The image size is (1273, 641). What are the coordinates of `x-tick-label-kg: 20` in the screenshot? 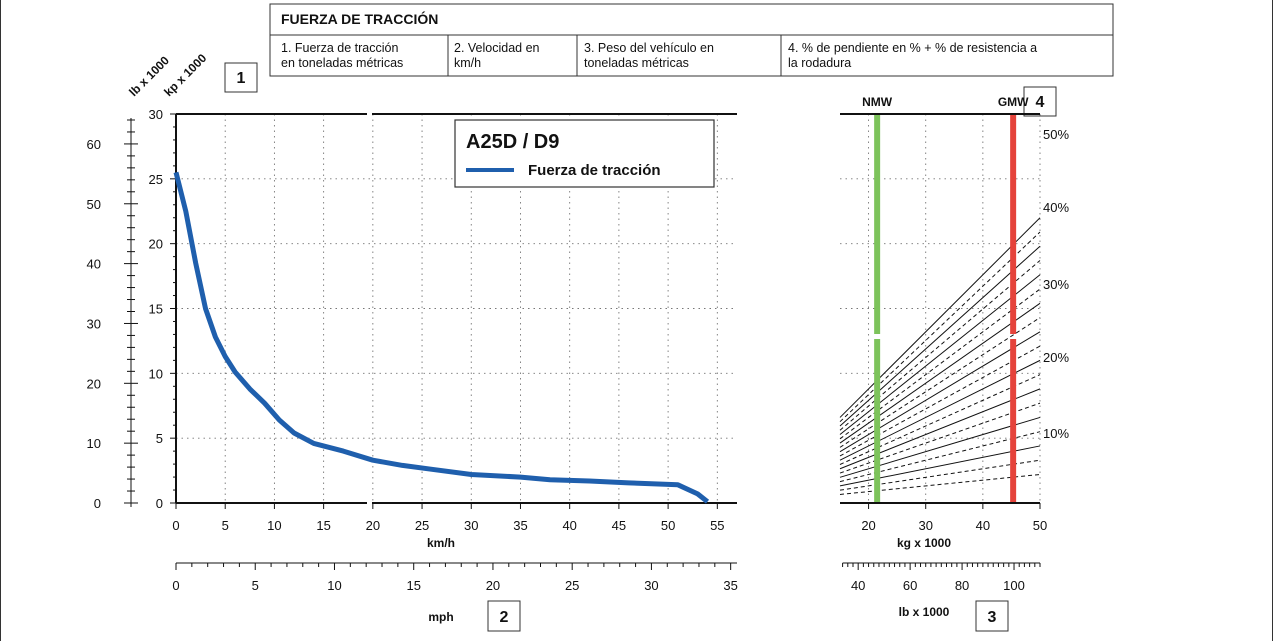 It's located at (868, 525).